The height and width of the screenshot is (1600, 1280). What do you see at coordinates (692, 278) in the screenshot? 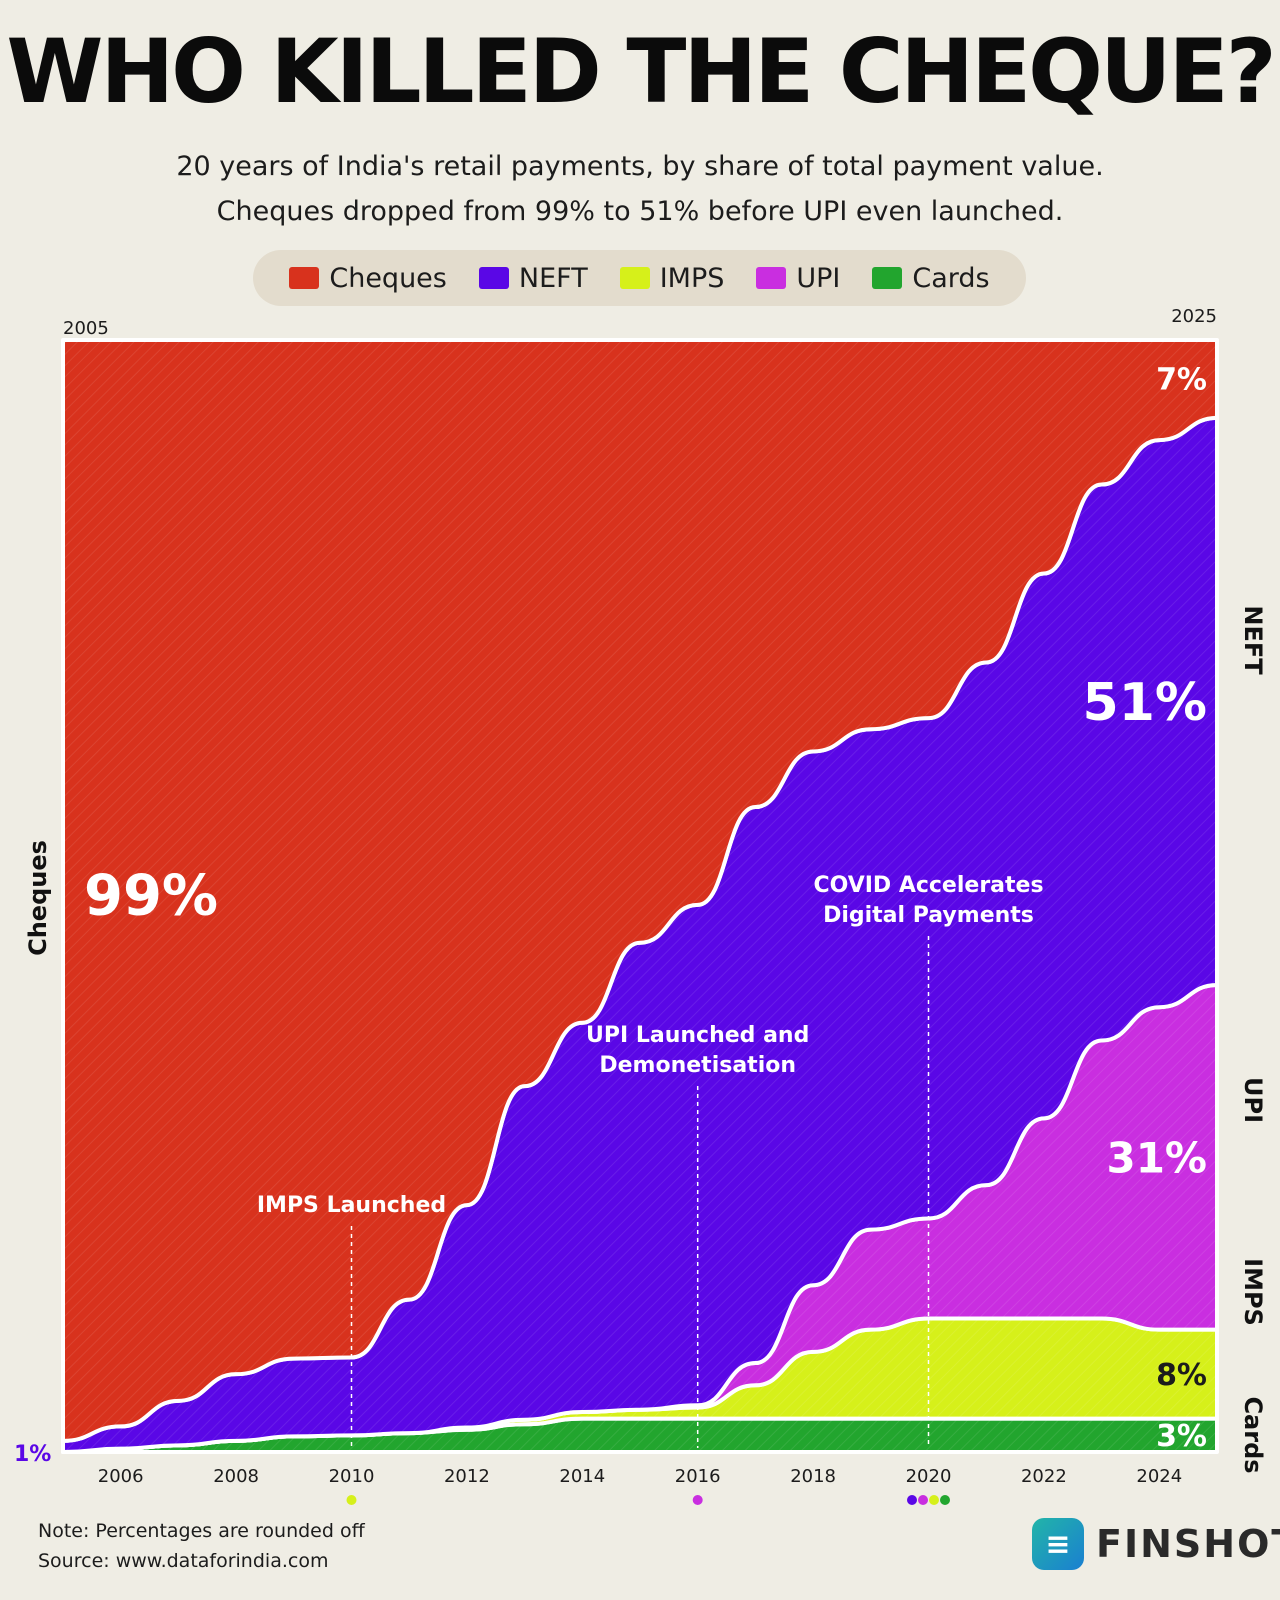
I see `legend-label-imps: IMPS` at bounding box center [692, 278].